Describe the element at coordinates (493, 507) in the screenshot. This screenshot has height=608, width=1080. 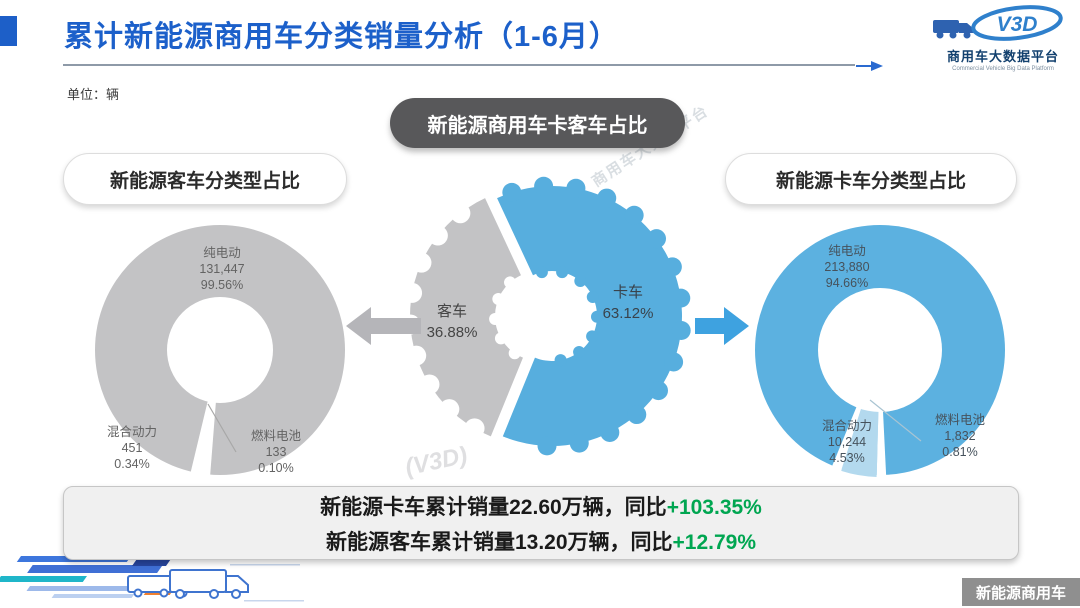
I see `summary-truck-text: 新能源卡车累计销量22.60万辆，同比` at that location.